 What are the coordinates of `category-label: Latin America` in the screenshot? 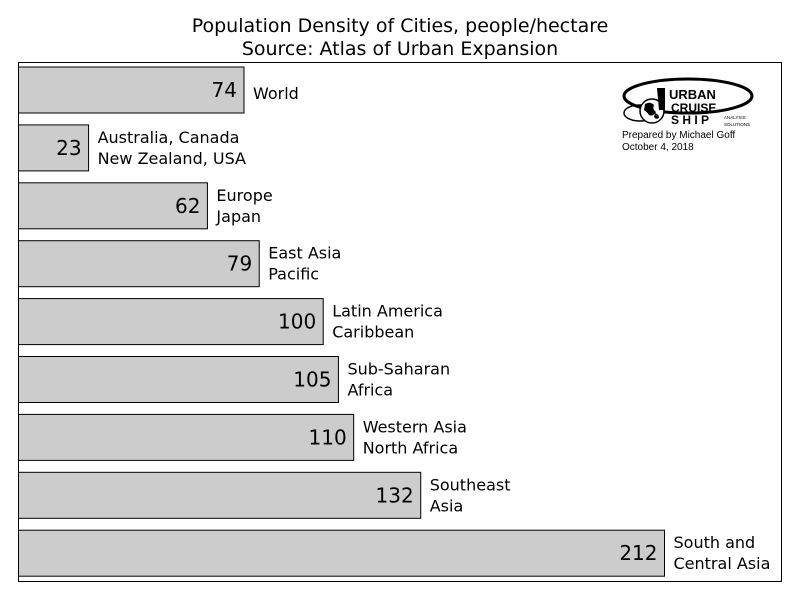 It's located at (387, 311).